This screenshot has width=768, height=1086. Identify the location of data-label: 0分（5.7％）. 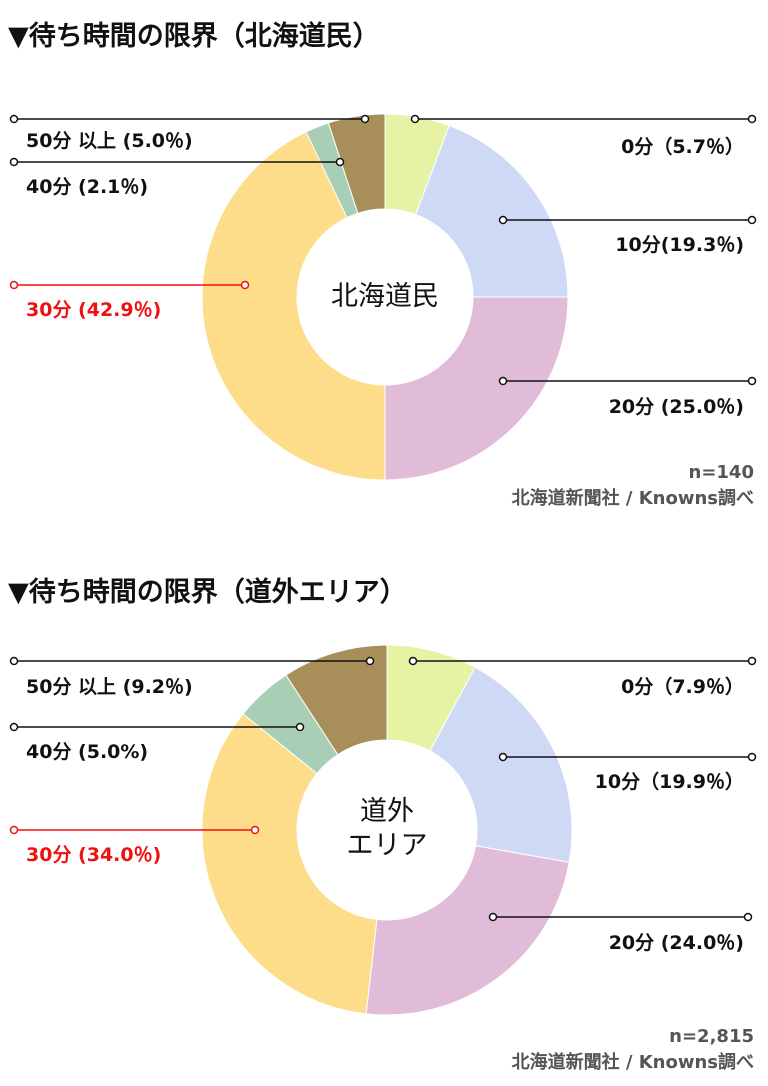
(682, 147).